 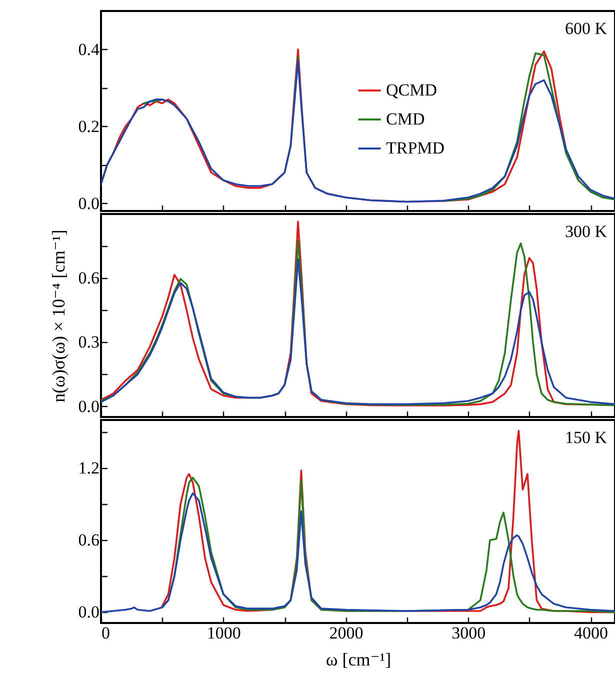 I want to click on legend-label: QCMD, so click(x=412, y=90).